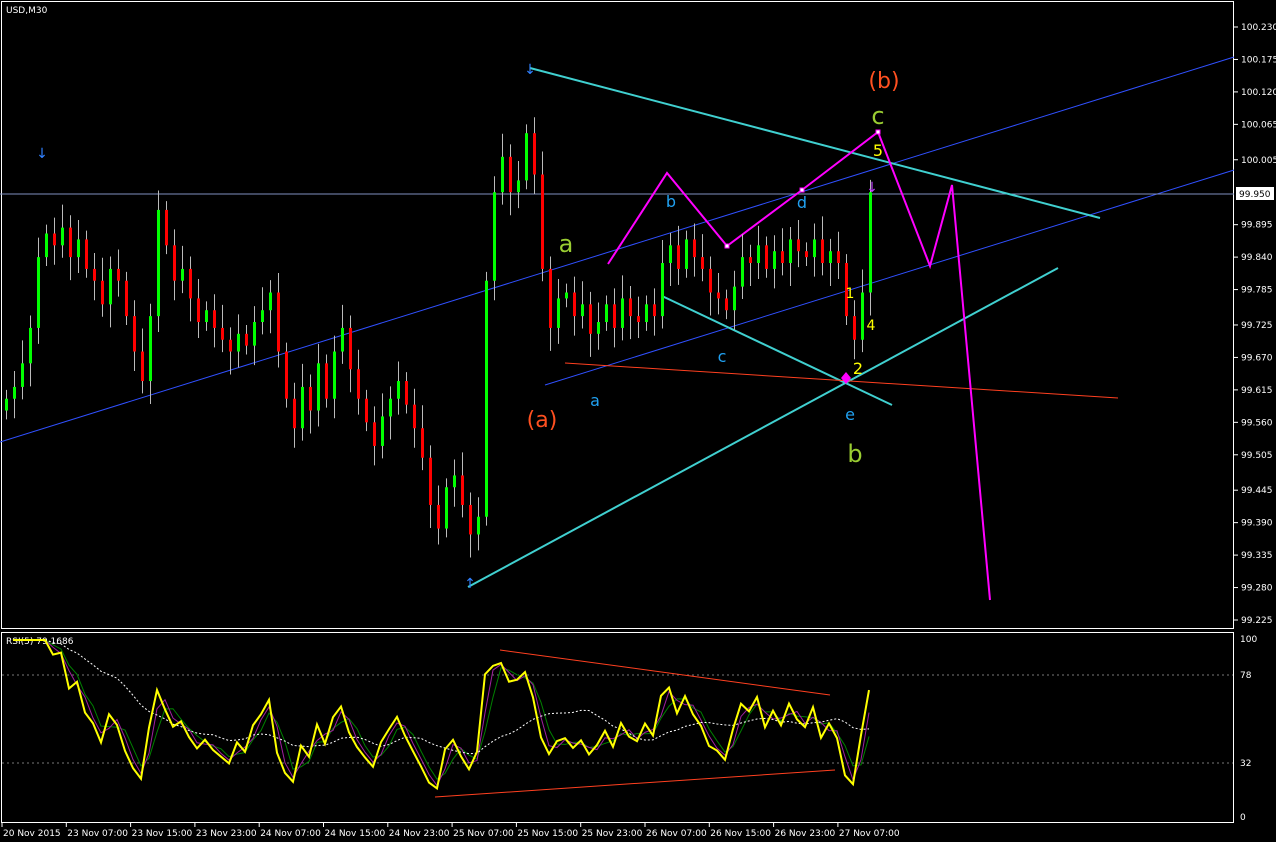 The image size is (1276, 842). Describe the element at coordinates (1258, 28) in the screenshot. I see `price-tick-label: 100.230` at that location.